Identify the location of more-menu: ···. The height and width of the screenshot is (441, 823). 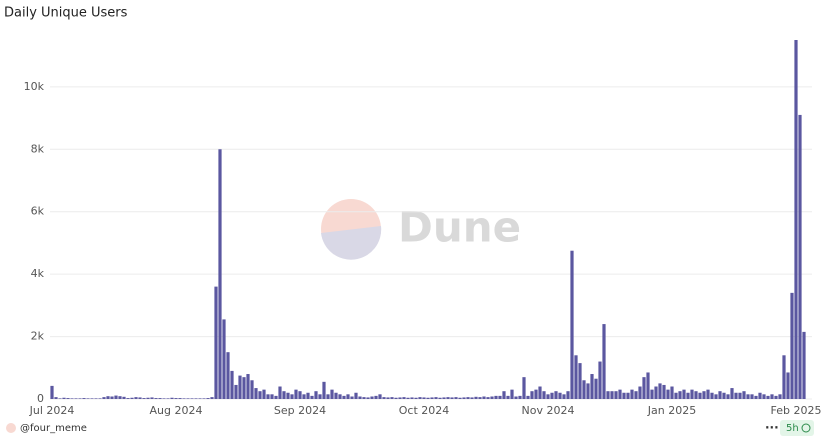
(772, 428).